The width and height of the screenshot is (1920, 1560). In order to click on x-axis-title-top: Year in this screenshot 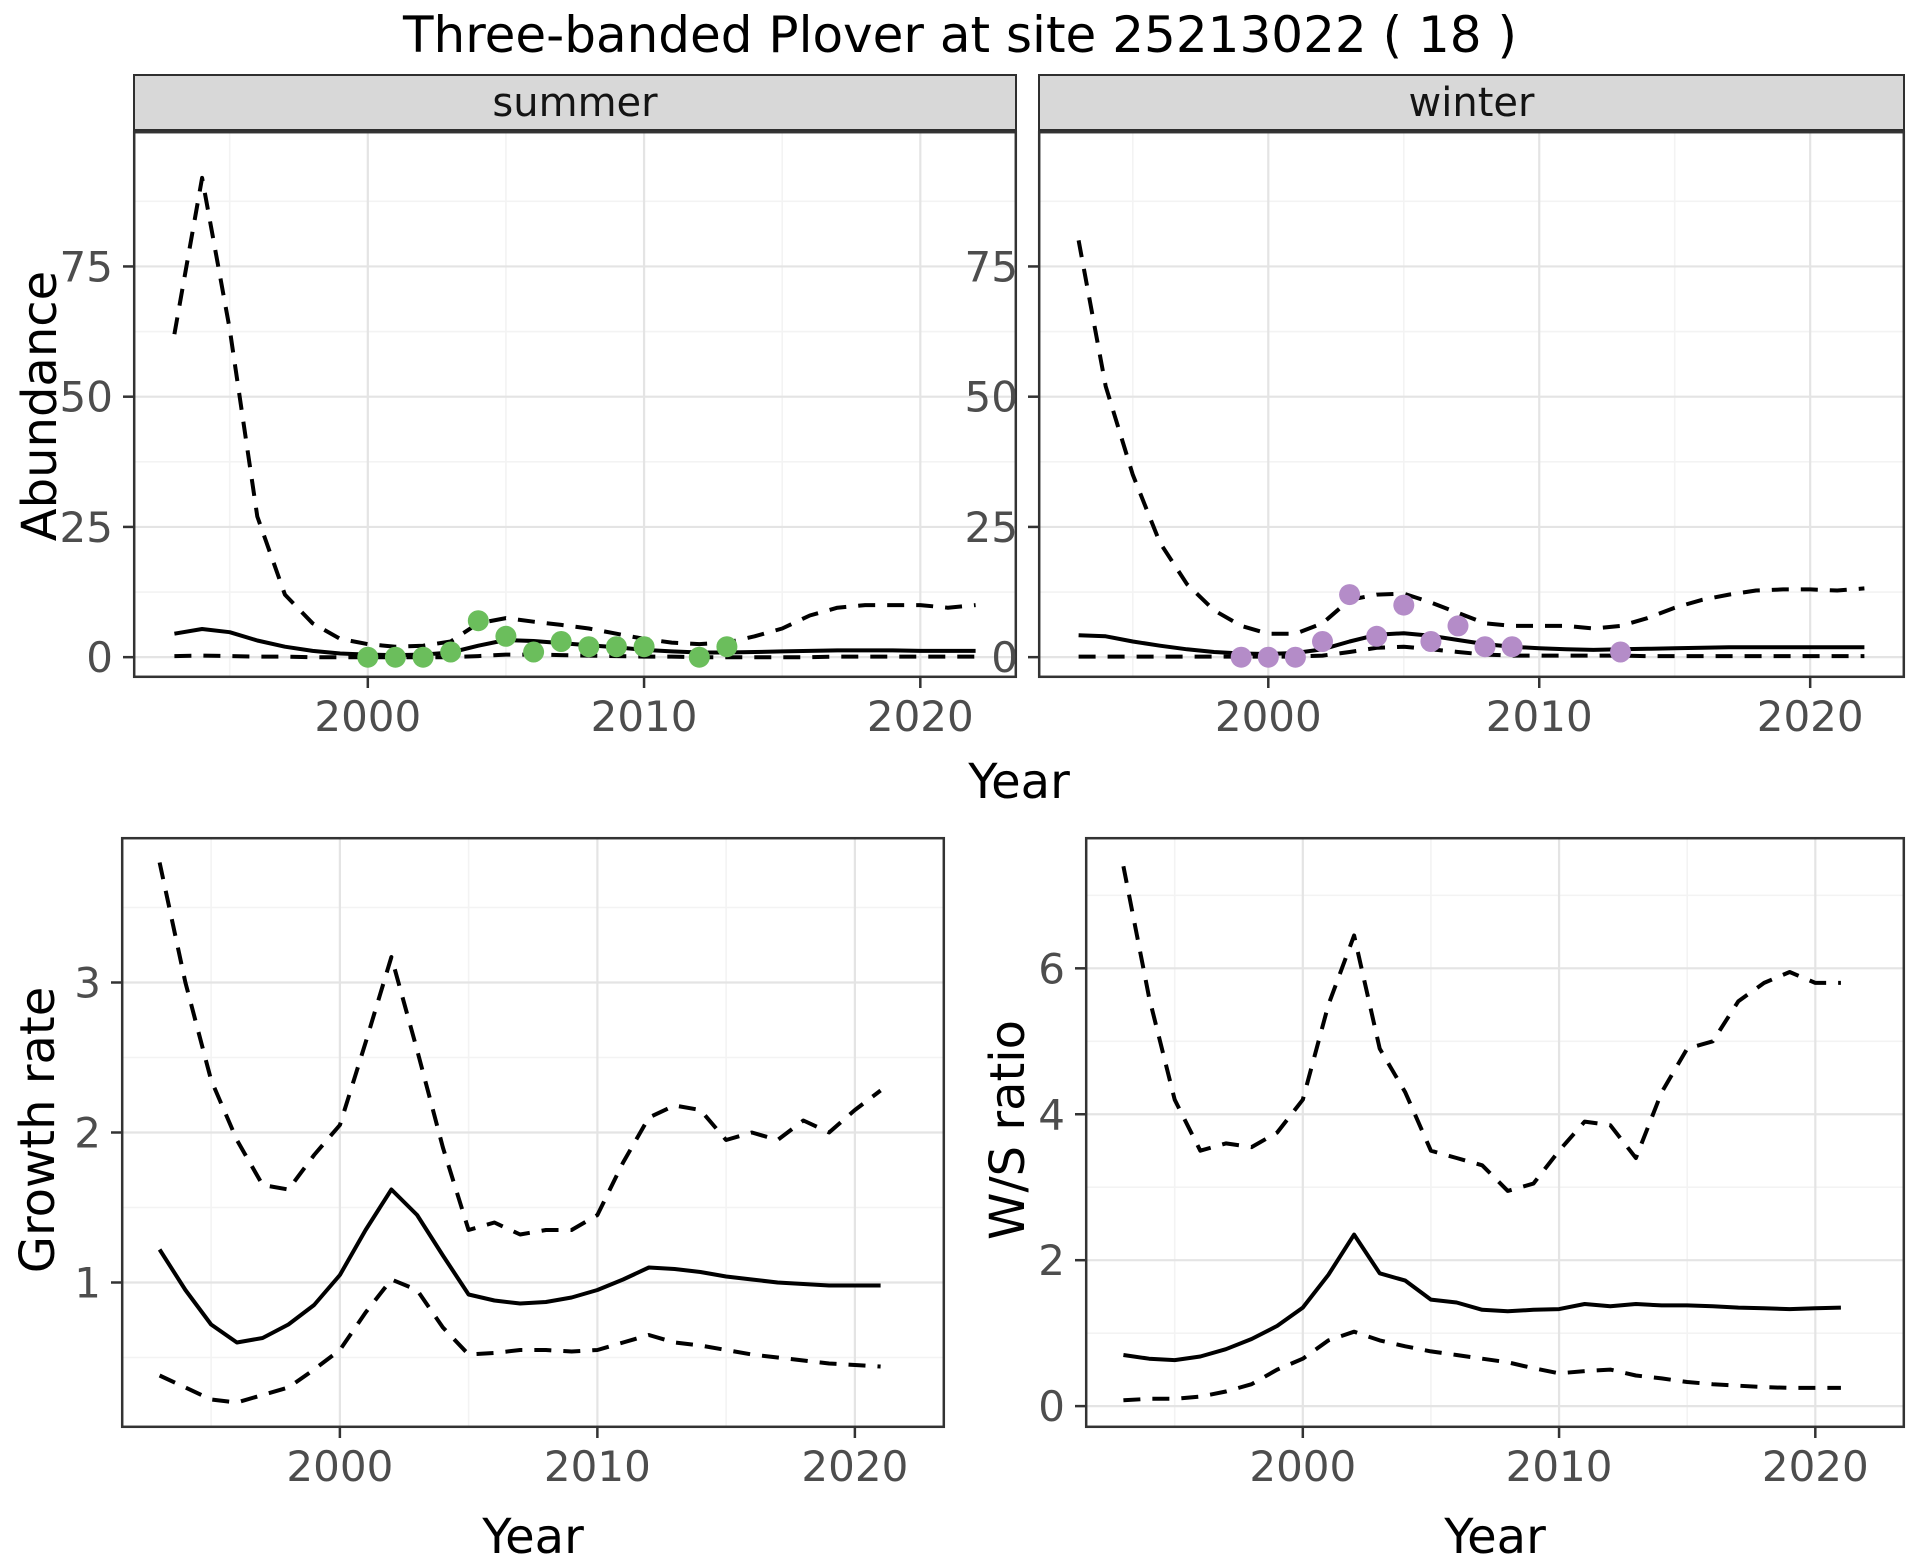, I will do `click(1019, 782)`.